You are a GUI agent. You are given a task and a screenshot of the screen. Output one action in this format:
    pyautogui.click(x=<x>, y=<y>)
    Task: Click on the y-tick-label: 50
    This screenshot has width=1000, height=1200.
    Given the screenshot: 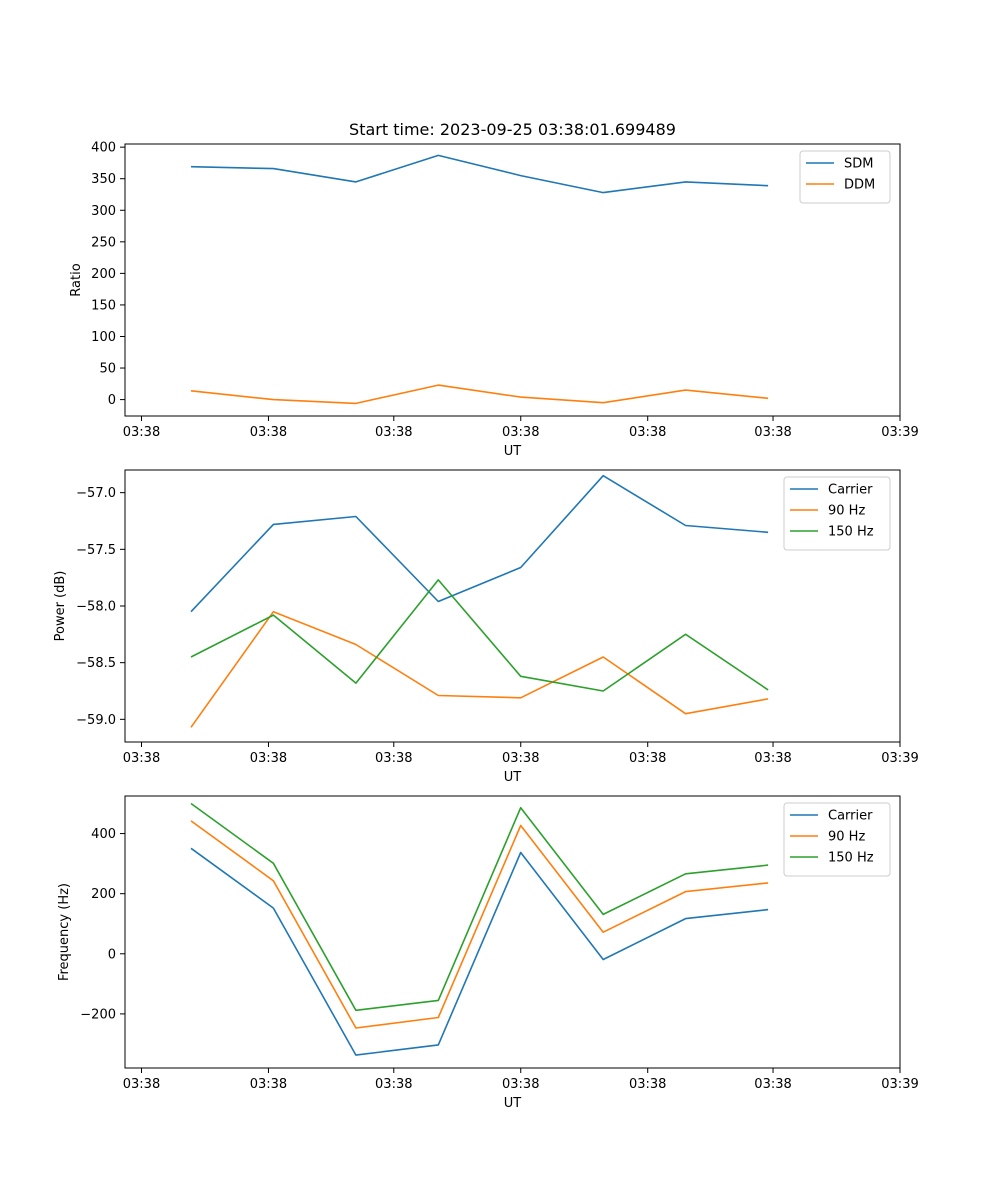 What is the action you would take?
    pyautogui.click(x=107, y=369)
    